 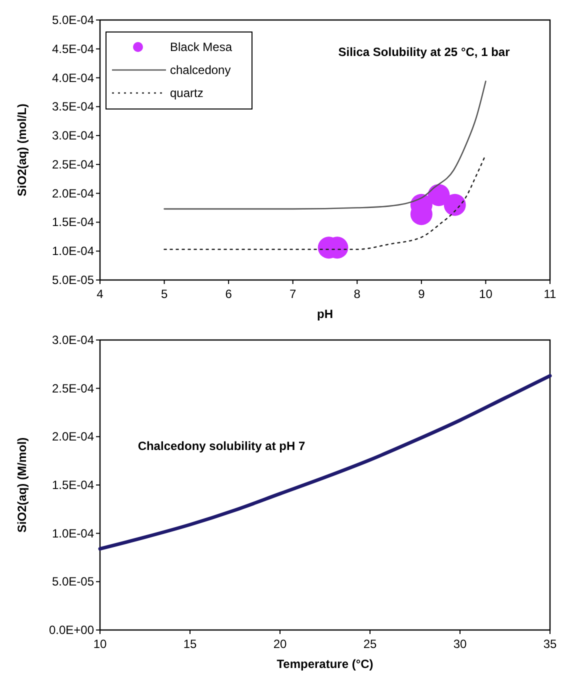 I want to click on x-tick-label: 15, so click(x=190, y=644).